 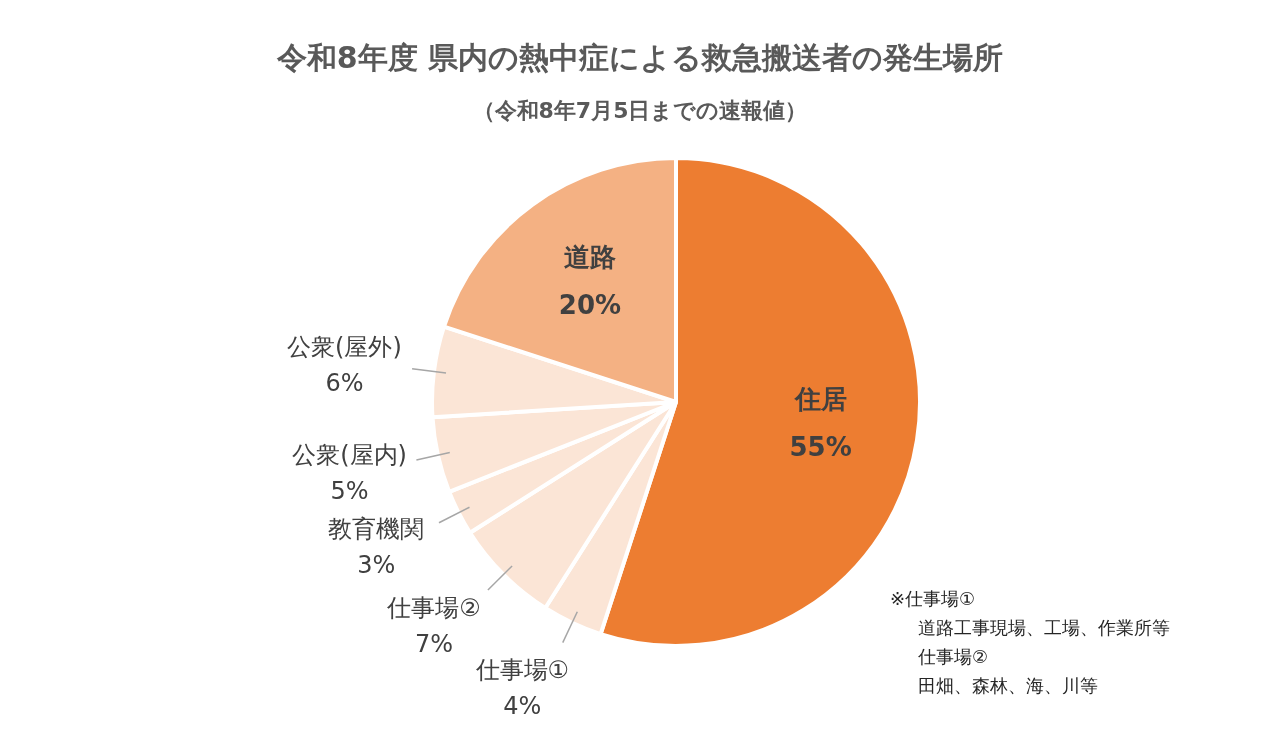 I want to click on data-label: 5%, so click(x=349, y=490).